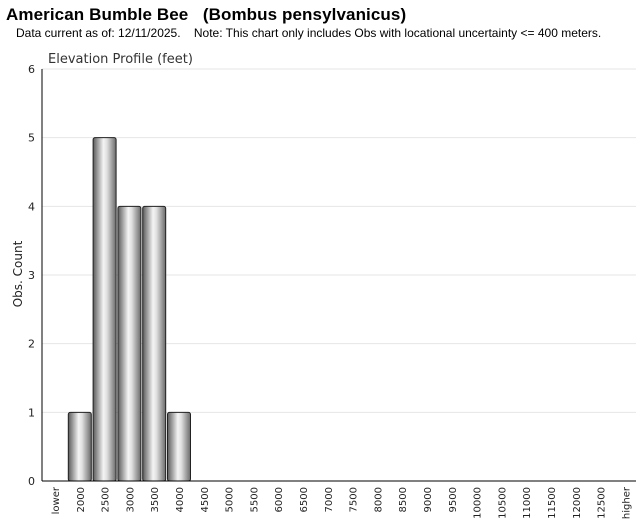 This screenshot has height=523, width=640. Describe the element at coordinates (378, 499) in the screenshot. I see `x-tick-label: 8000` at that location.